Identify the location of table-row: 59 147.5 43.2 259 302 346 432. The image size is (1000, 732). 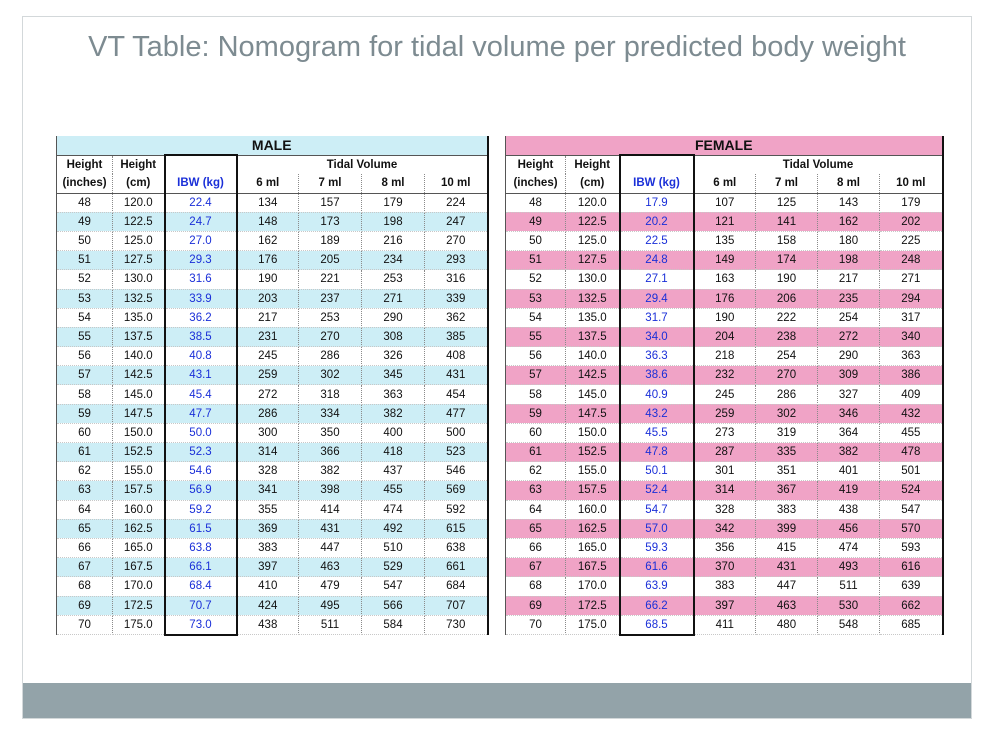
(724, 414).